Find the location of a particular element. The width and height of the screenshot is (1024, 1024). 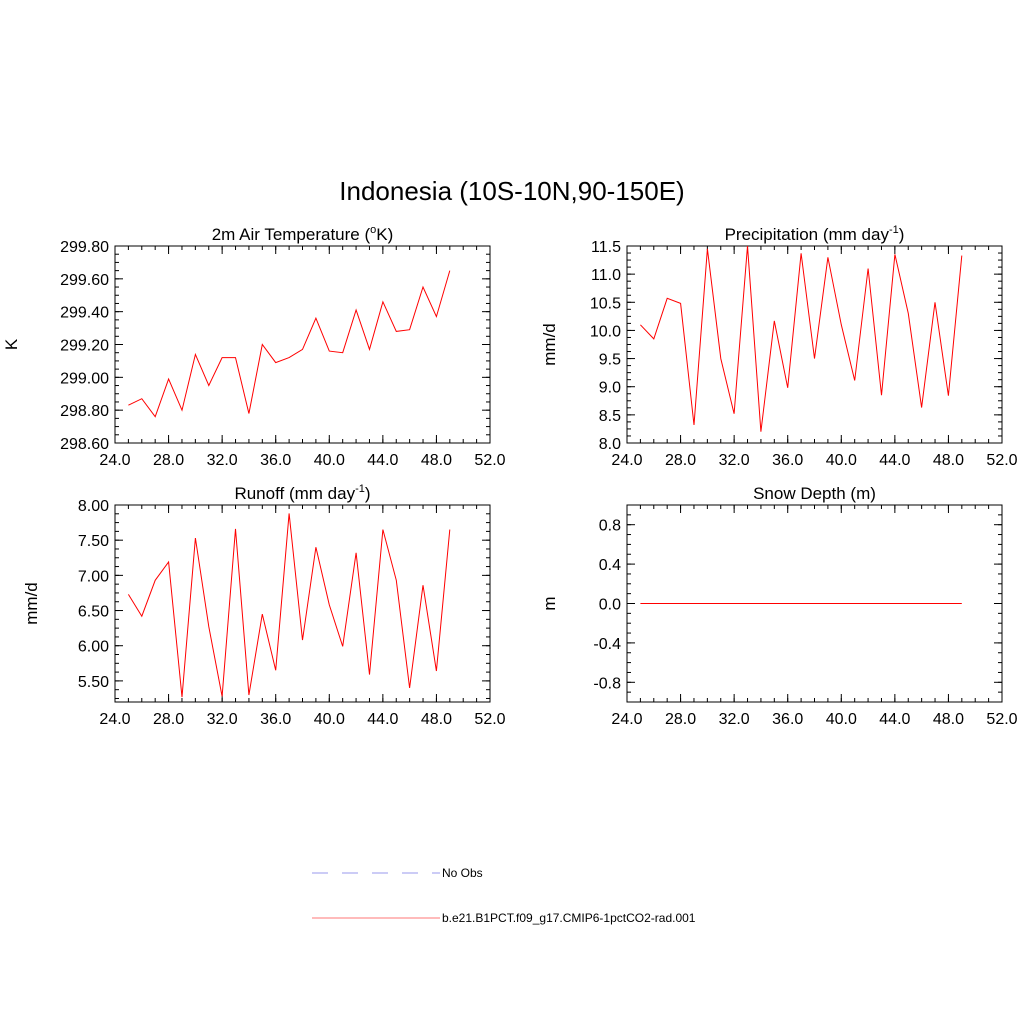

panel-title: Snow Depth (m) is located at coordinates (814, 493).